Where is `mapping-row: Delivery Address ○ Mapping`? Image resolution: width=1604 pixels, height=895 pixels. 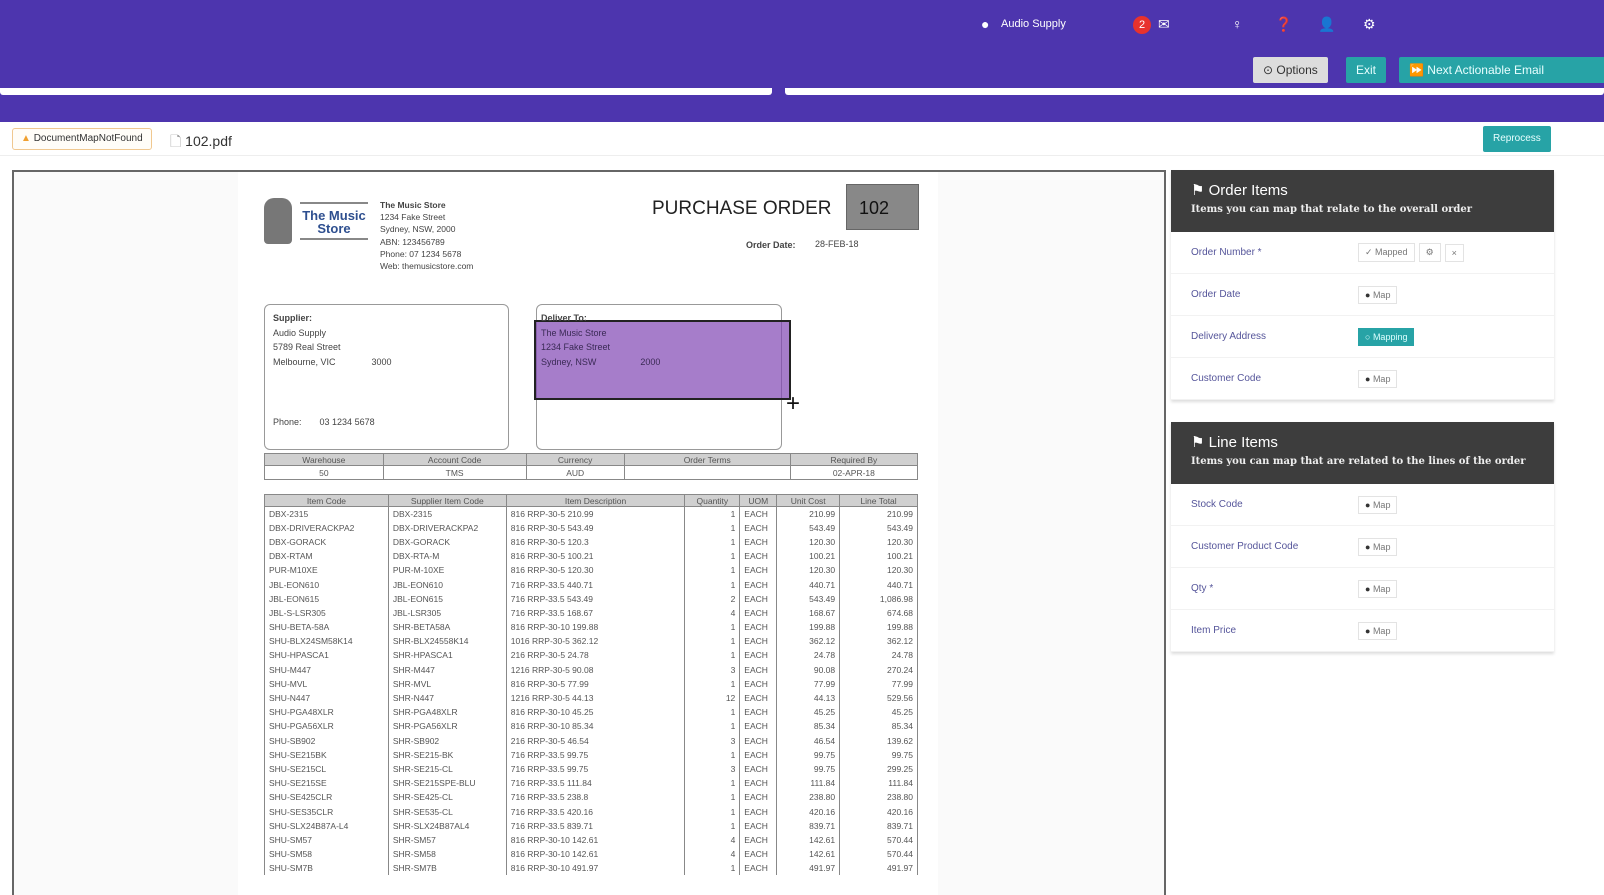 mapping-row: Delivery Address ○ Mapping is located at coordinates (1362, 337).